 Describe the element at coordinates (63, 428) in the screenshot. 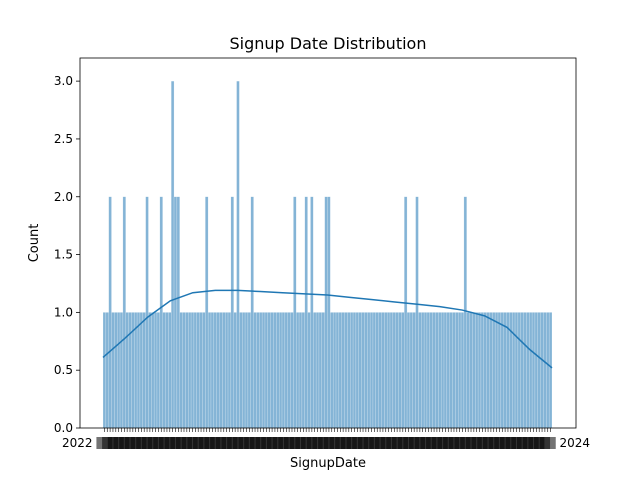

I see `y-tick-label: 0.0` at that location.